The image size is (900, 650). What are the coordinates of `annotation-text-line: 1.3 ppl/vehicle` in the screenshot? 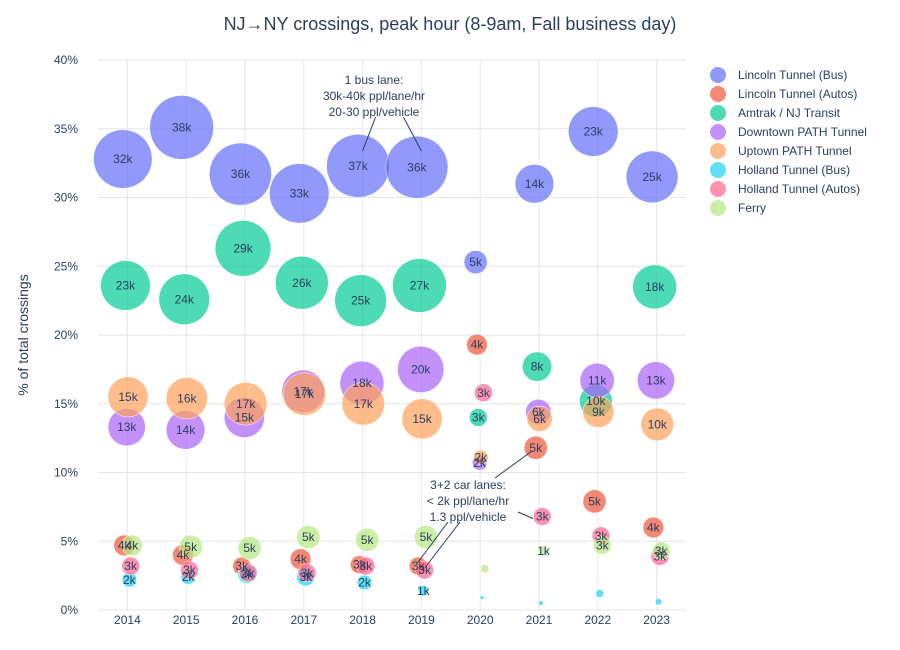 It's located at (468, 517).